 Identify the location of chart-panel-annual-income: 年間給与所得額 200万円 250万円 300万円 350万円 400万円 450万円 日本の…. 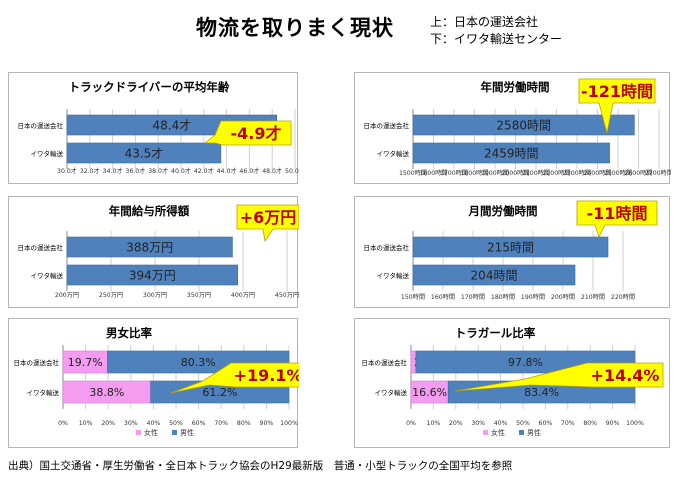
(153, 252).